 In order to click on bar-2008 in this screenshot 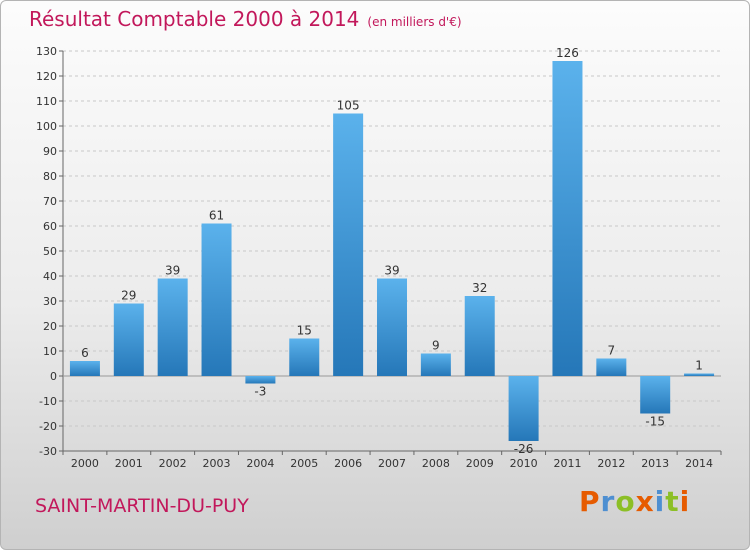, I will do `click(435, 364)`.